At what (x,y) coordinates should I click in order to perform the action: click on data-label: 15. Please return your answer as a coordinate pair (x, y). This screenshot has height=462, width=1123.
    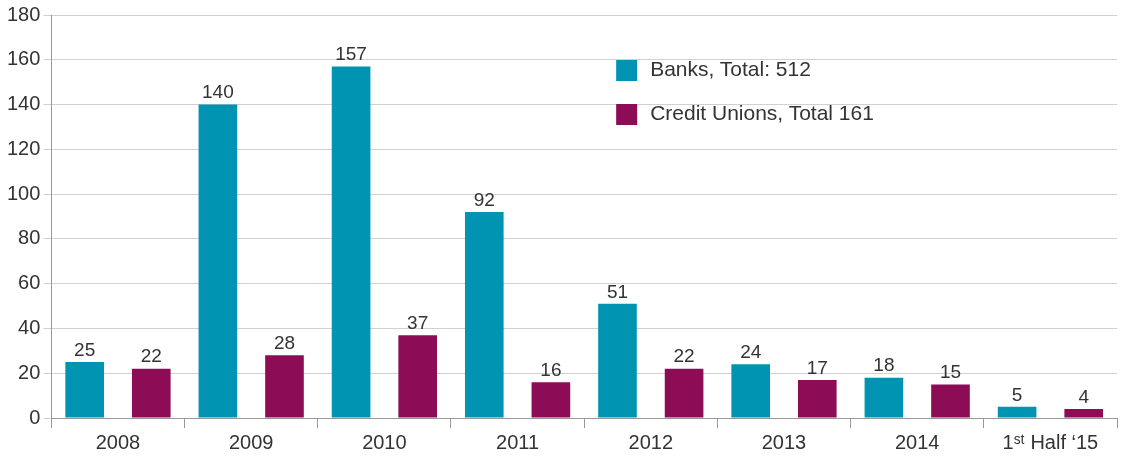
    Looking at the image, I should click on (950, 372).